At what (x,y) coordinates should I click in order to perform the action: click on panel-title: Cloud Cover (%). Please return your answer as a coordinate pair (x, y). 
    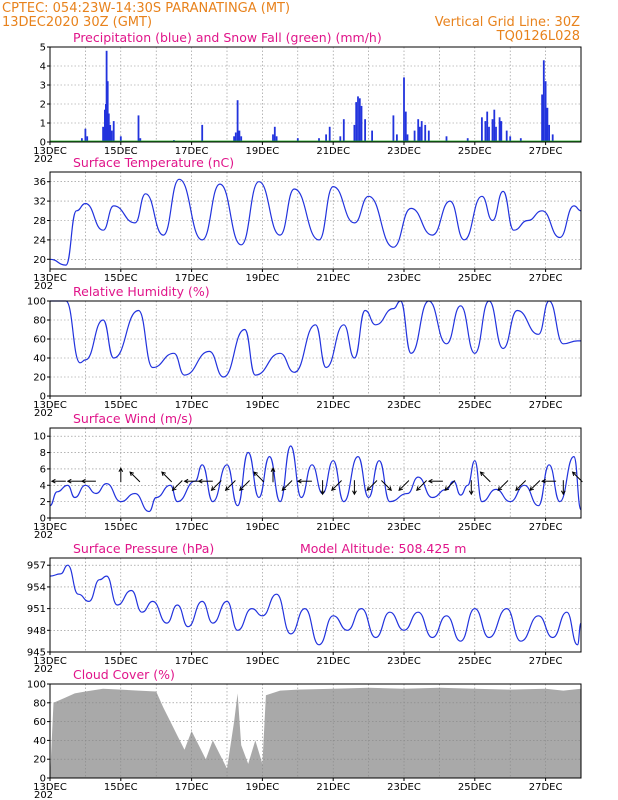
    Looking at the image, I should click on (124, 674).